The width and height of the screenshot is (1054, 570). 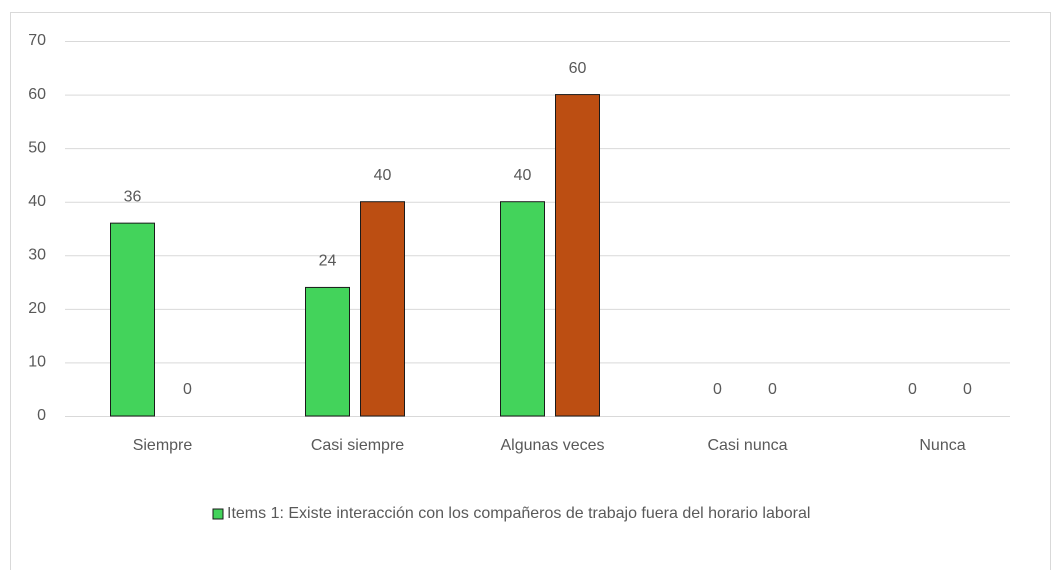 I want to click on x-tick-label: Siempre, so click(x=163, y=445).